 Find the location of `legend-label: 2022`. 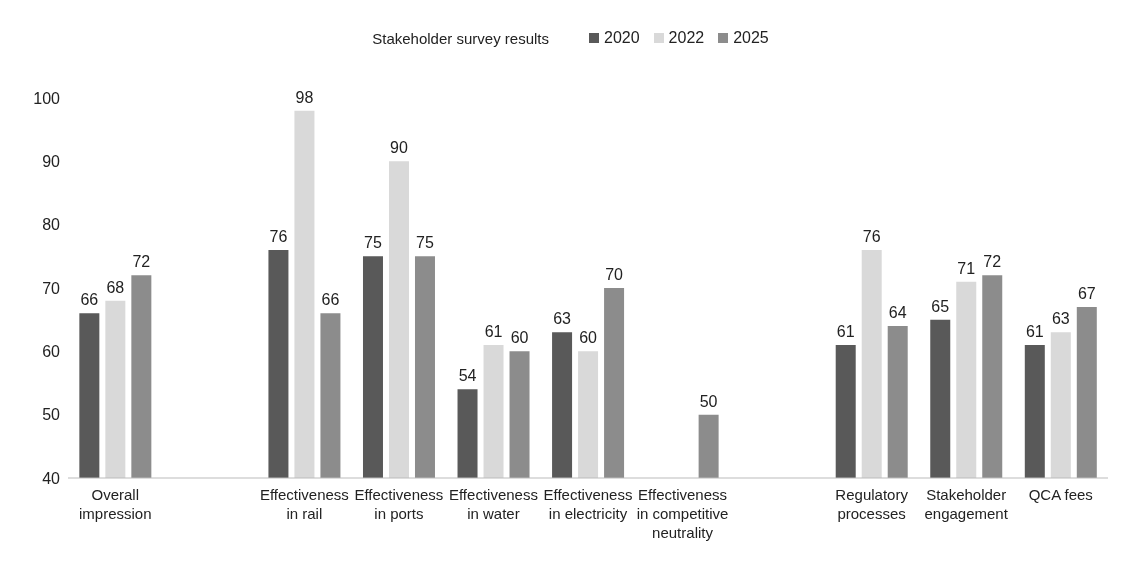

legend-label: 2022 is located at coordinates (686, 38).